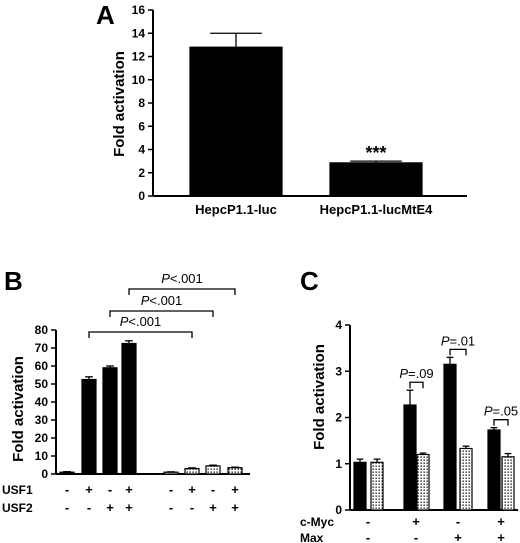 This screenshot has height=543, width=520. Describe the element at coordinates (368, 536) in the screenshot. I see `panel-c-condition-1-sign-0: -` at that location.